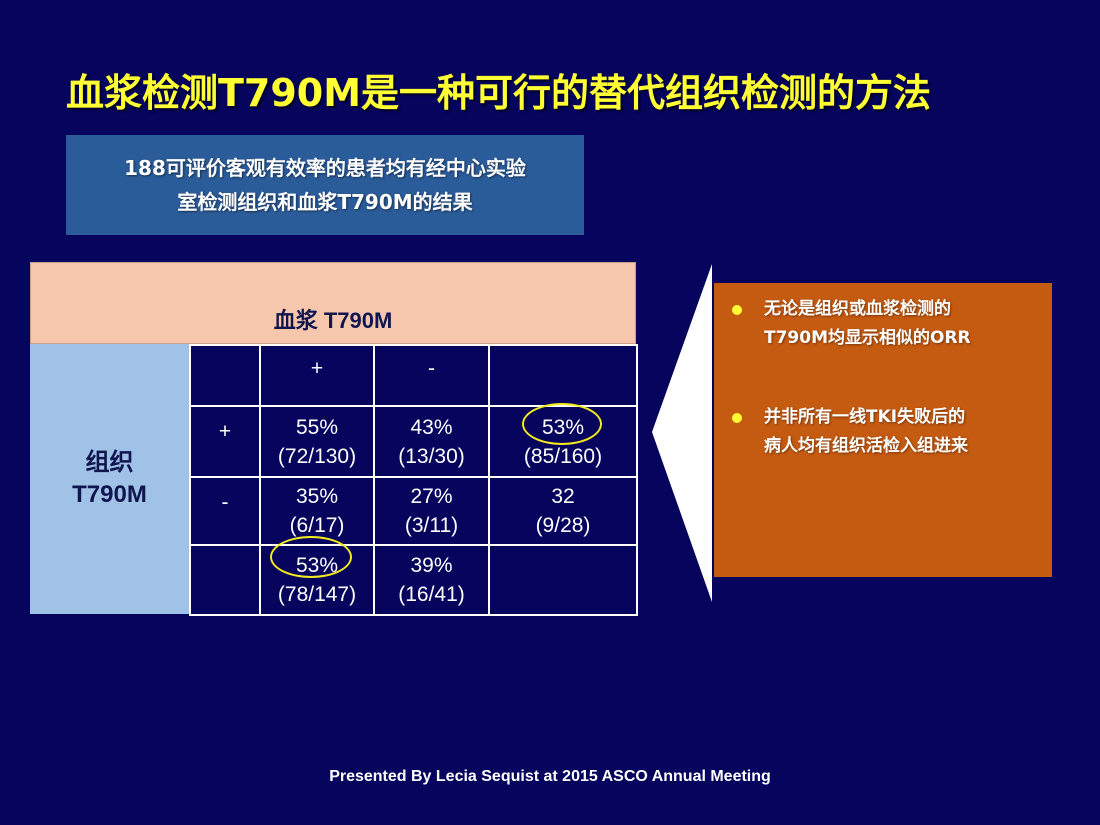 Image resolution: width=1100 pixels, height=825 pixels. What do you see at coordinates (325, 185) in the screenshot?
I see `subtitle-box: 188可评价客观有效率的患者均有经中心实验 室检测组织和血浆T790M的结果` at bounding box center [325, 185].